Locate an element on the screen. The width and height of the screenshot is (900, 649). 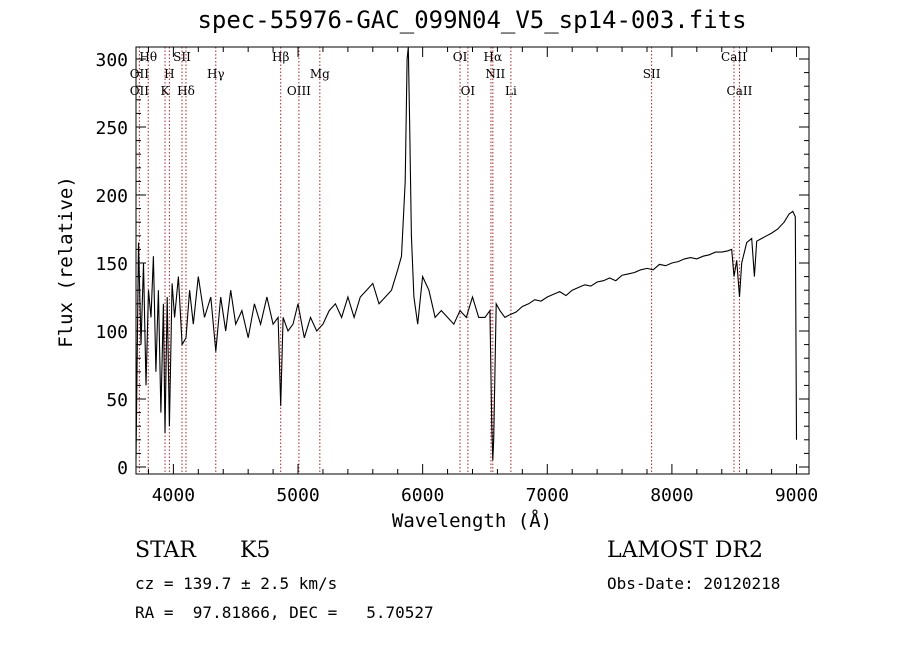
x-tick-label: 7000 is located at coordinates (547, 495).